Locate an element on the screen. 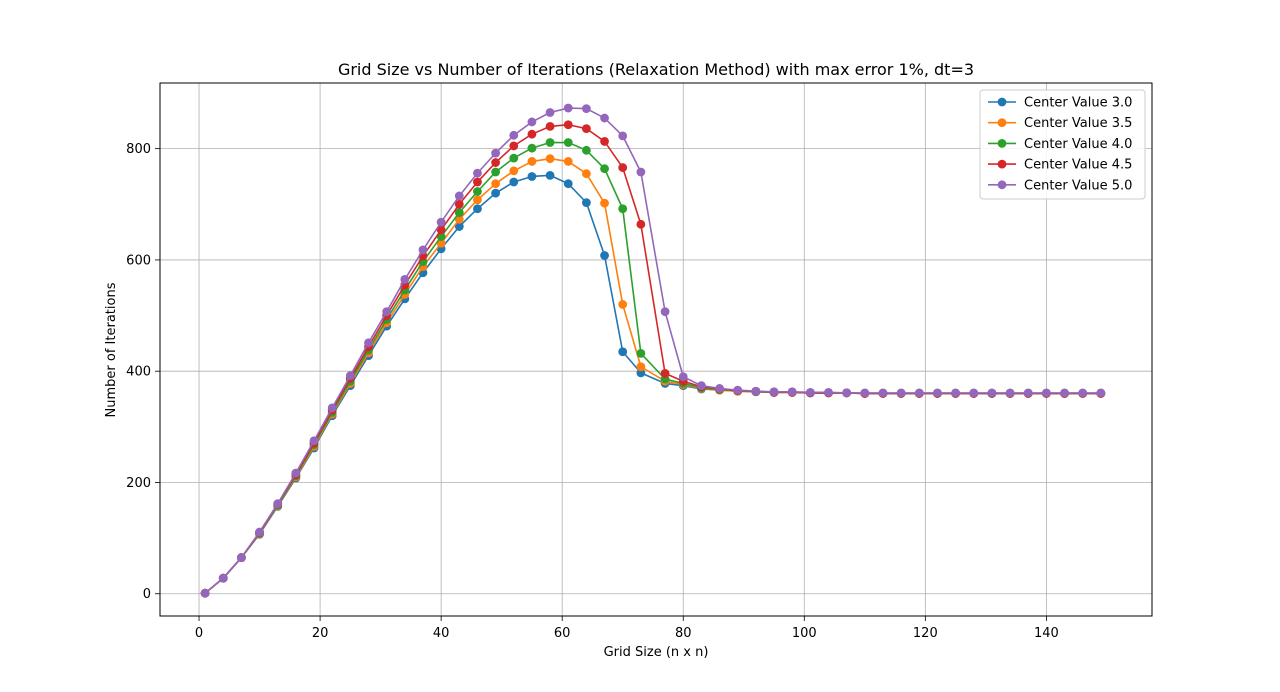  legend-label: Center Value 3.0 is located at coordinates (1078, 103).